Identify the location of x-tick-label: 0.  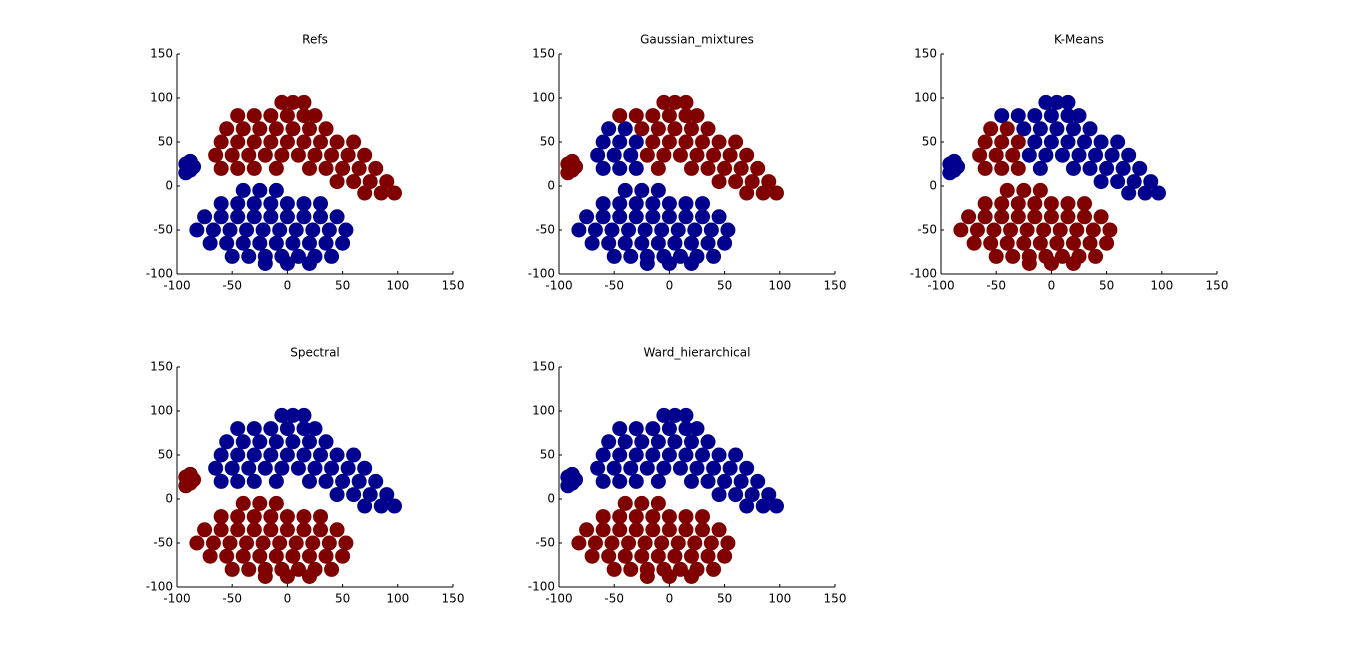
(670, 286).